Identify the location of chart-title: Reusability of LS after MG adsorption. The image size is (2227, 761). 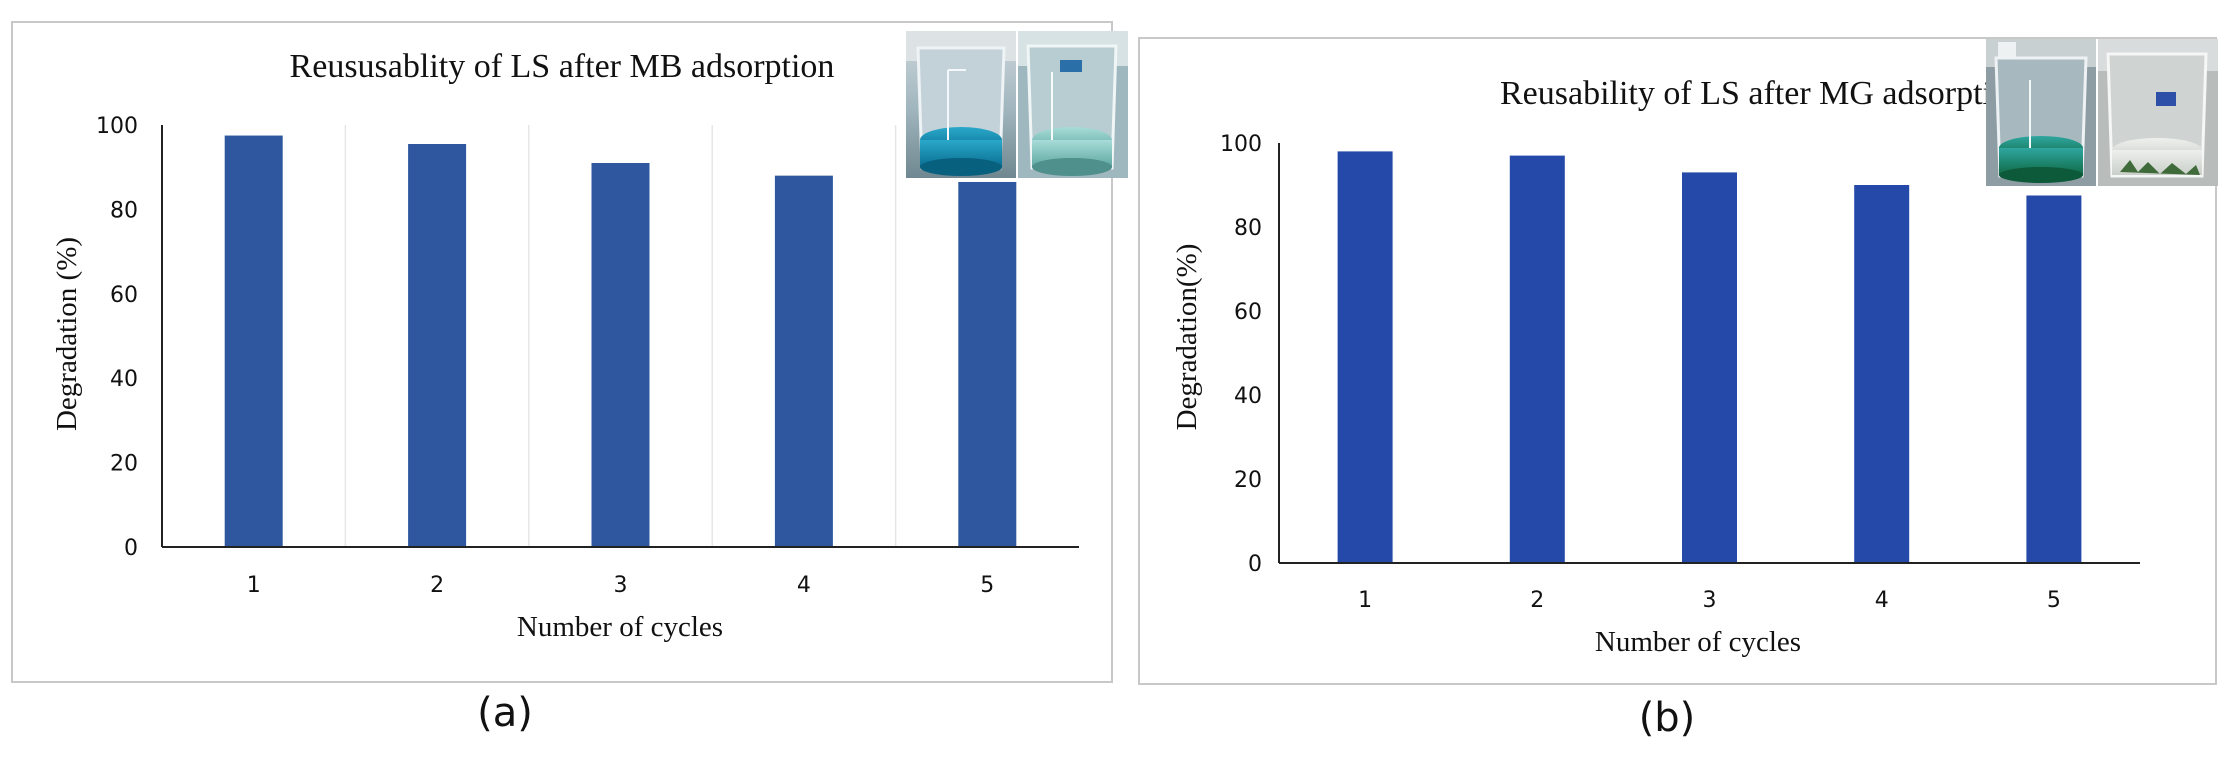
(1763, 93).